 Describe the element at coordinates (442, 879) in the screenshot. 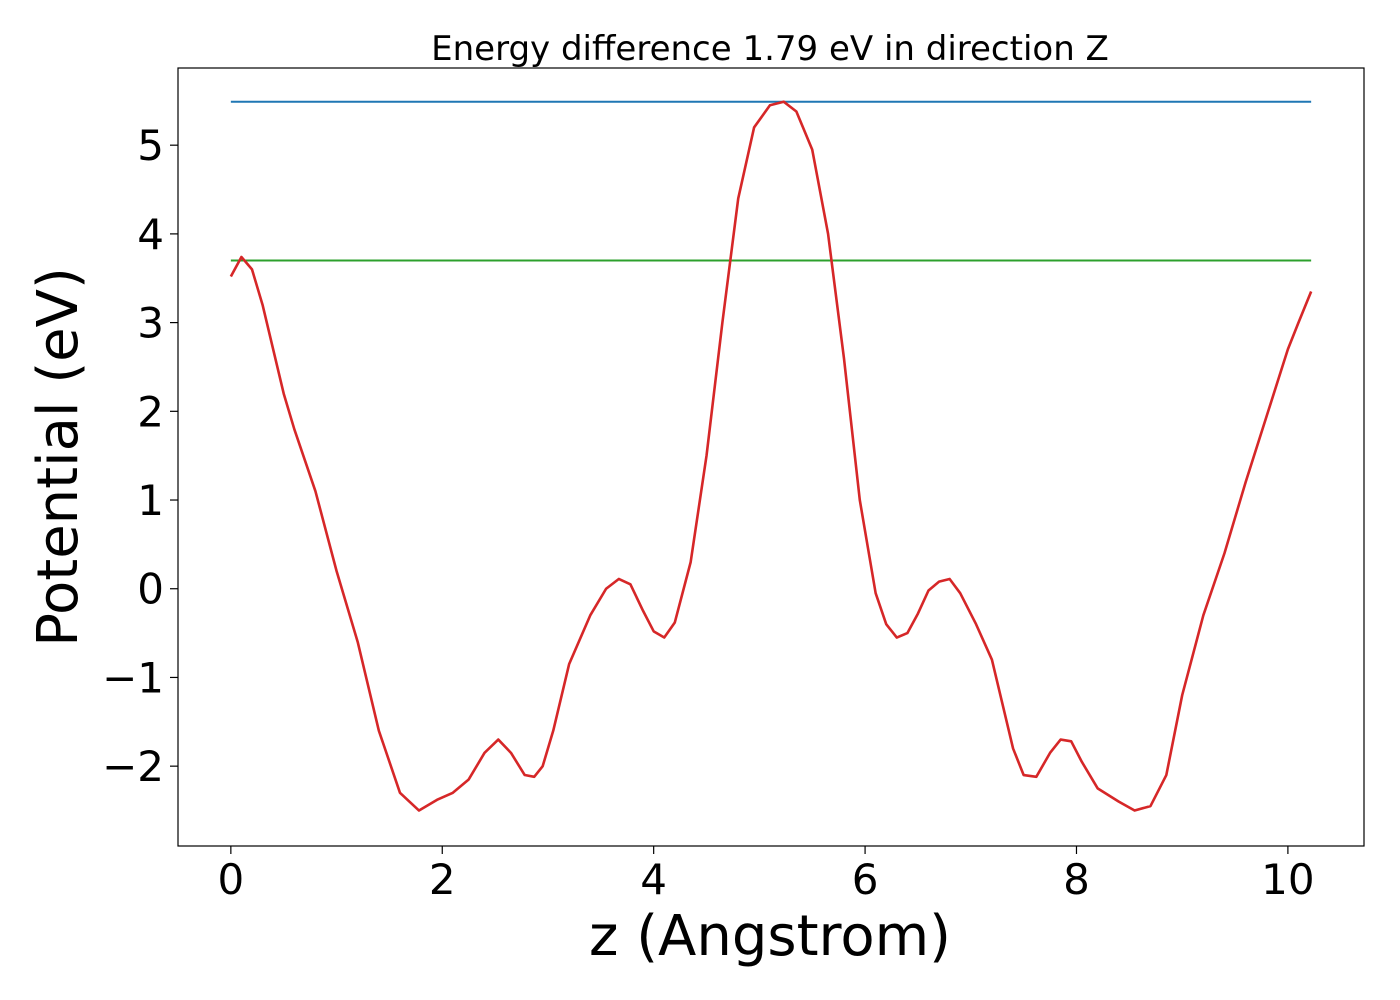

I see `x-tick-label: 2` at that location.